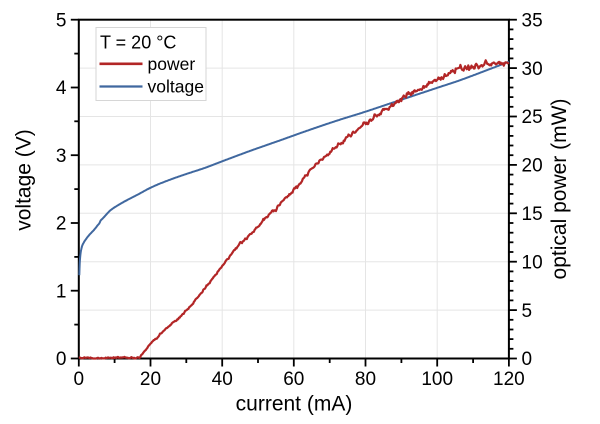 This screenshot has height=424, width=600. I want to click on svg-text: 100, so click(437, 379).